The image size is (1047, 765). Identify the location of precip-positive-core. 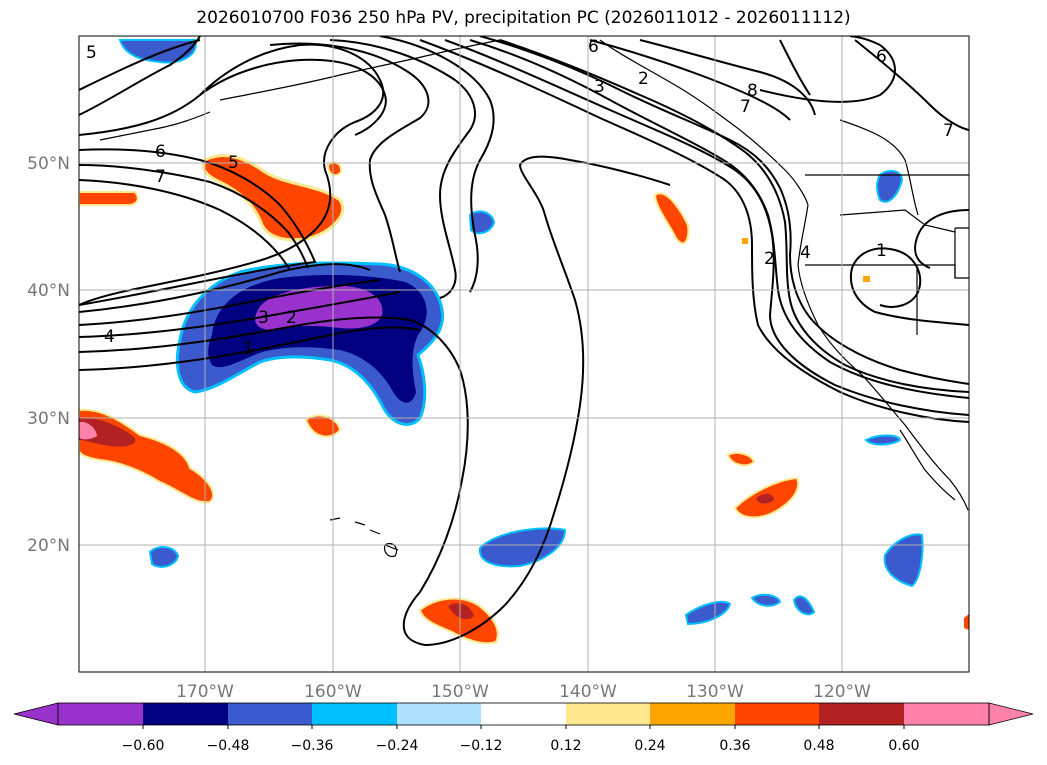
(107, 432).